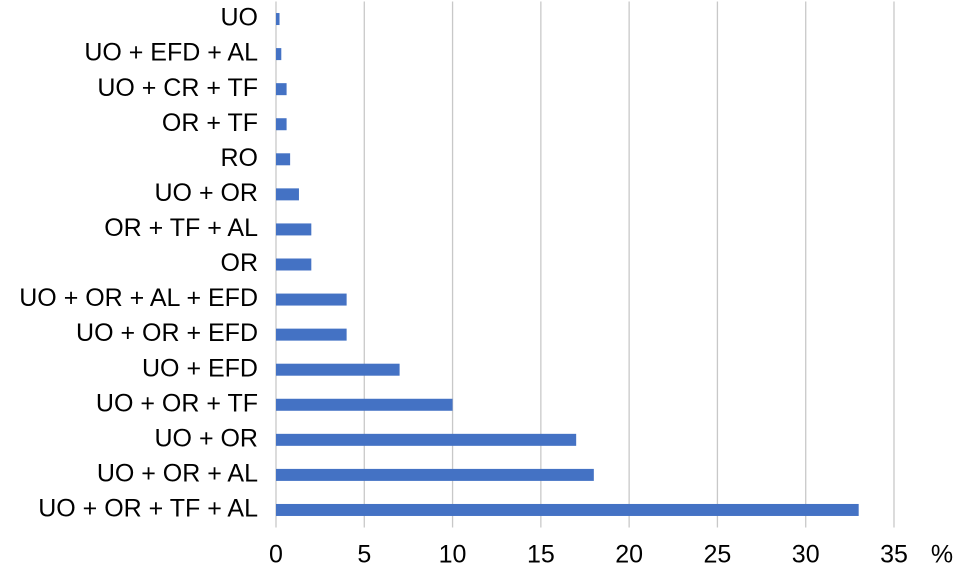 The image size is (958, 579). What do you see at coordinates (177, 403) in the screenshot?
I see `y-tick-label: UO + OR + TF` at bounding box center [177, 403].